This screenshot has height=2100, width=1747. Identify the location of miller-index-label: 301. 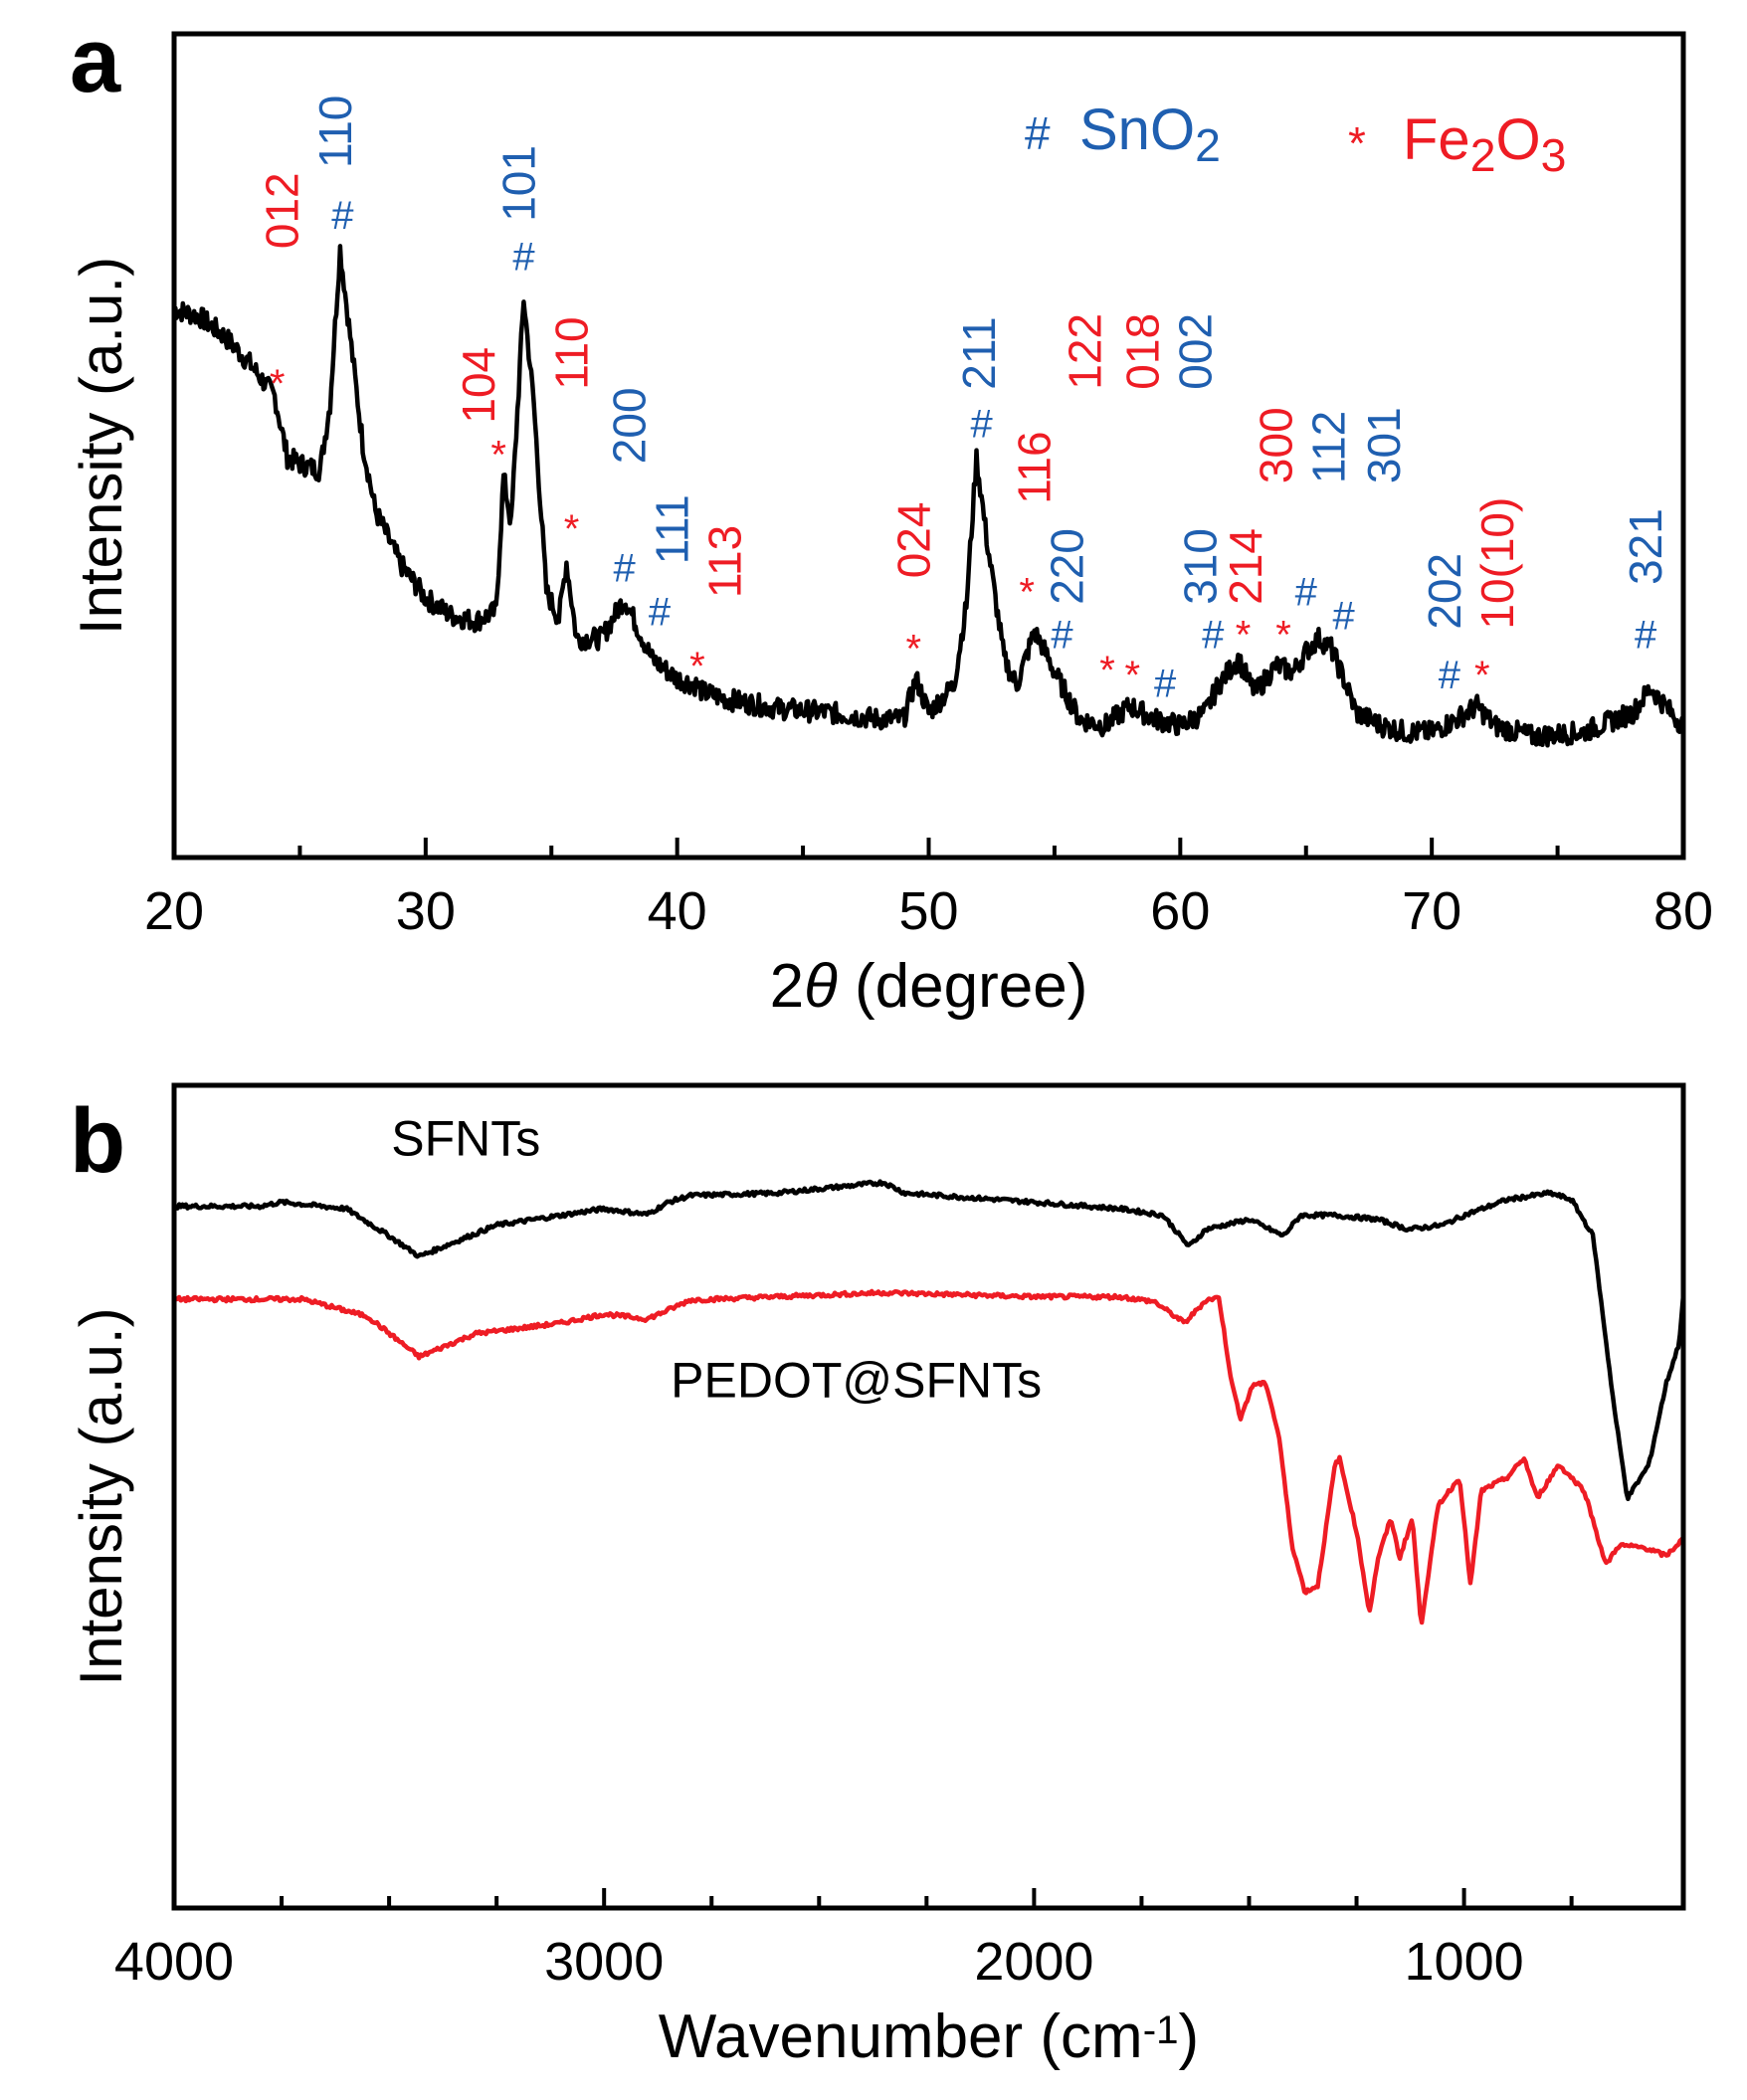
(1384, 445).